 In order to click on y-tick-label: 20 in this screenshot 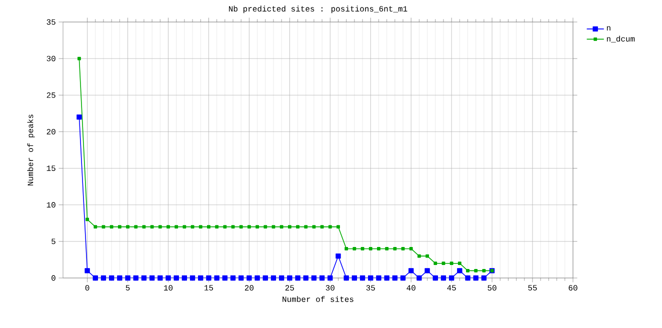, I will do `click(51, 131)`.